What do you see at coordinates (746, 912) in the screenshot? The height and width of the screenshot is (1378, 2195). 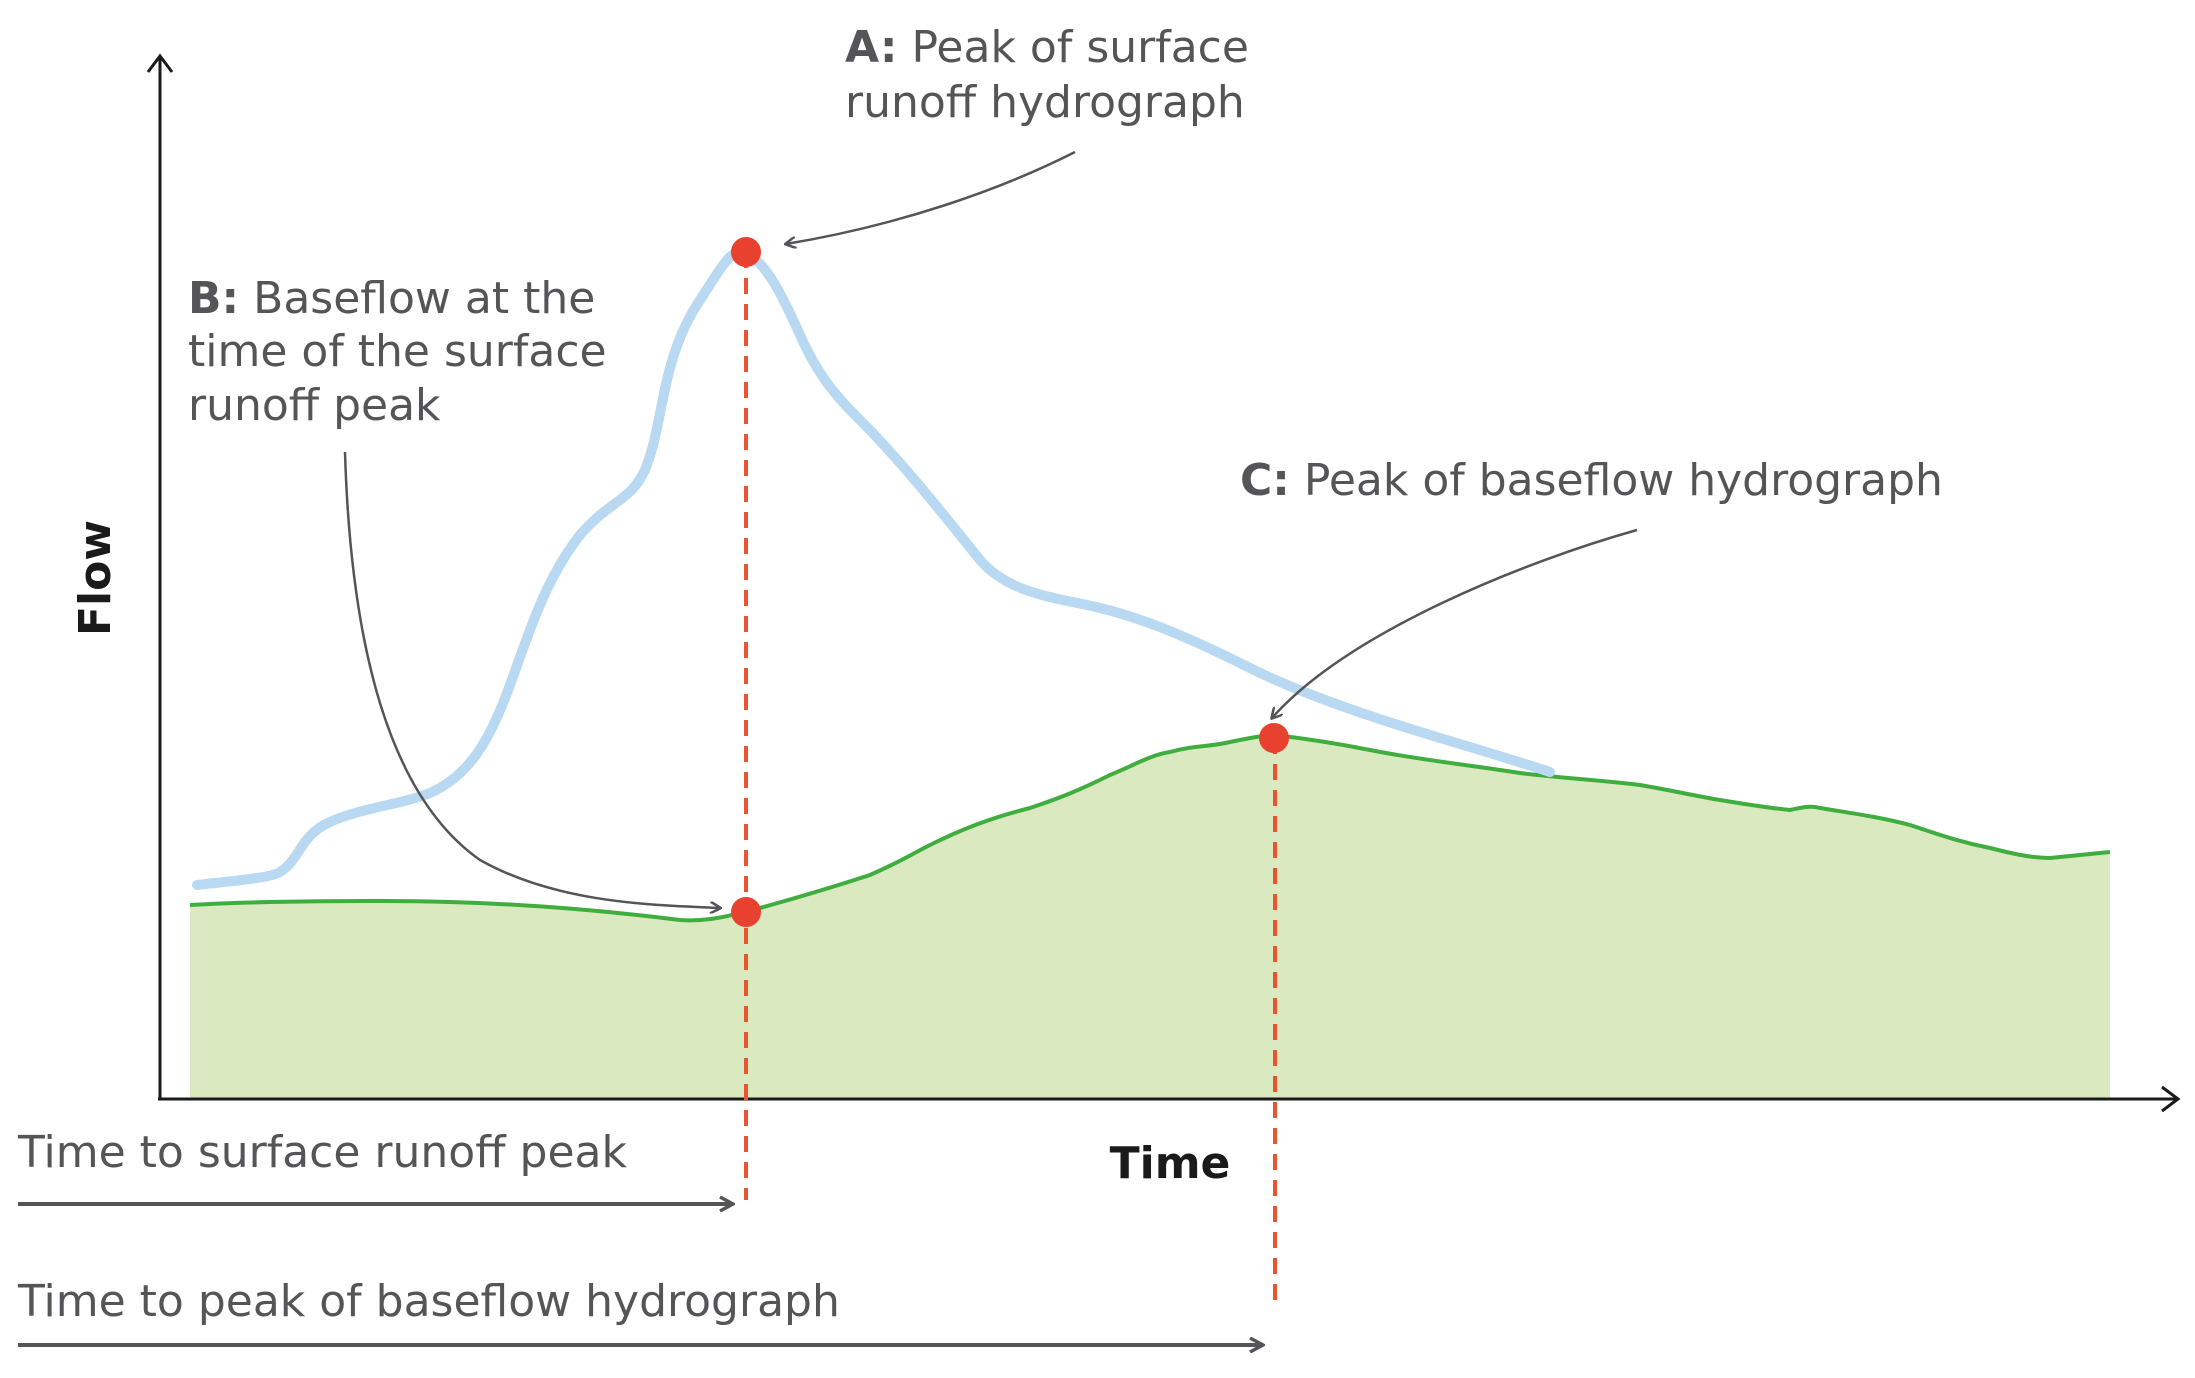 I see `point-b-marker` at bounding box center [746, 912].